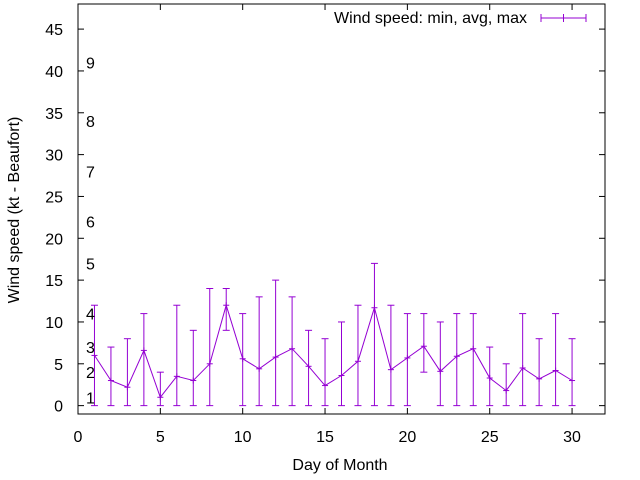  What do you see at coordinates (430, 18) in the screenshot?
I see `legend-label: Wind speed: min, avg, max` at bounding box center [430, 18].